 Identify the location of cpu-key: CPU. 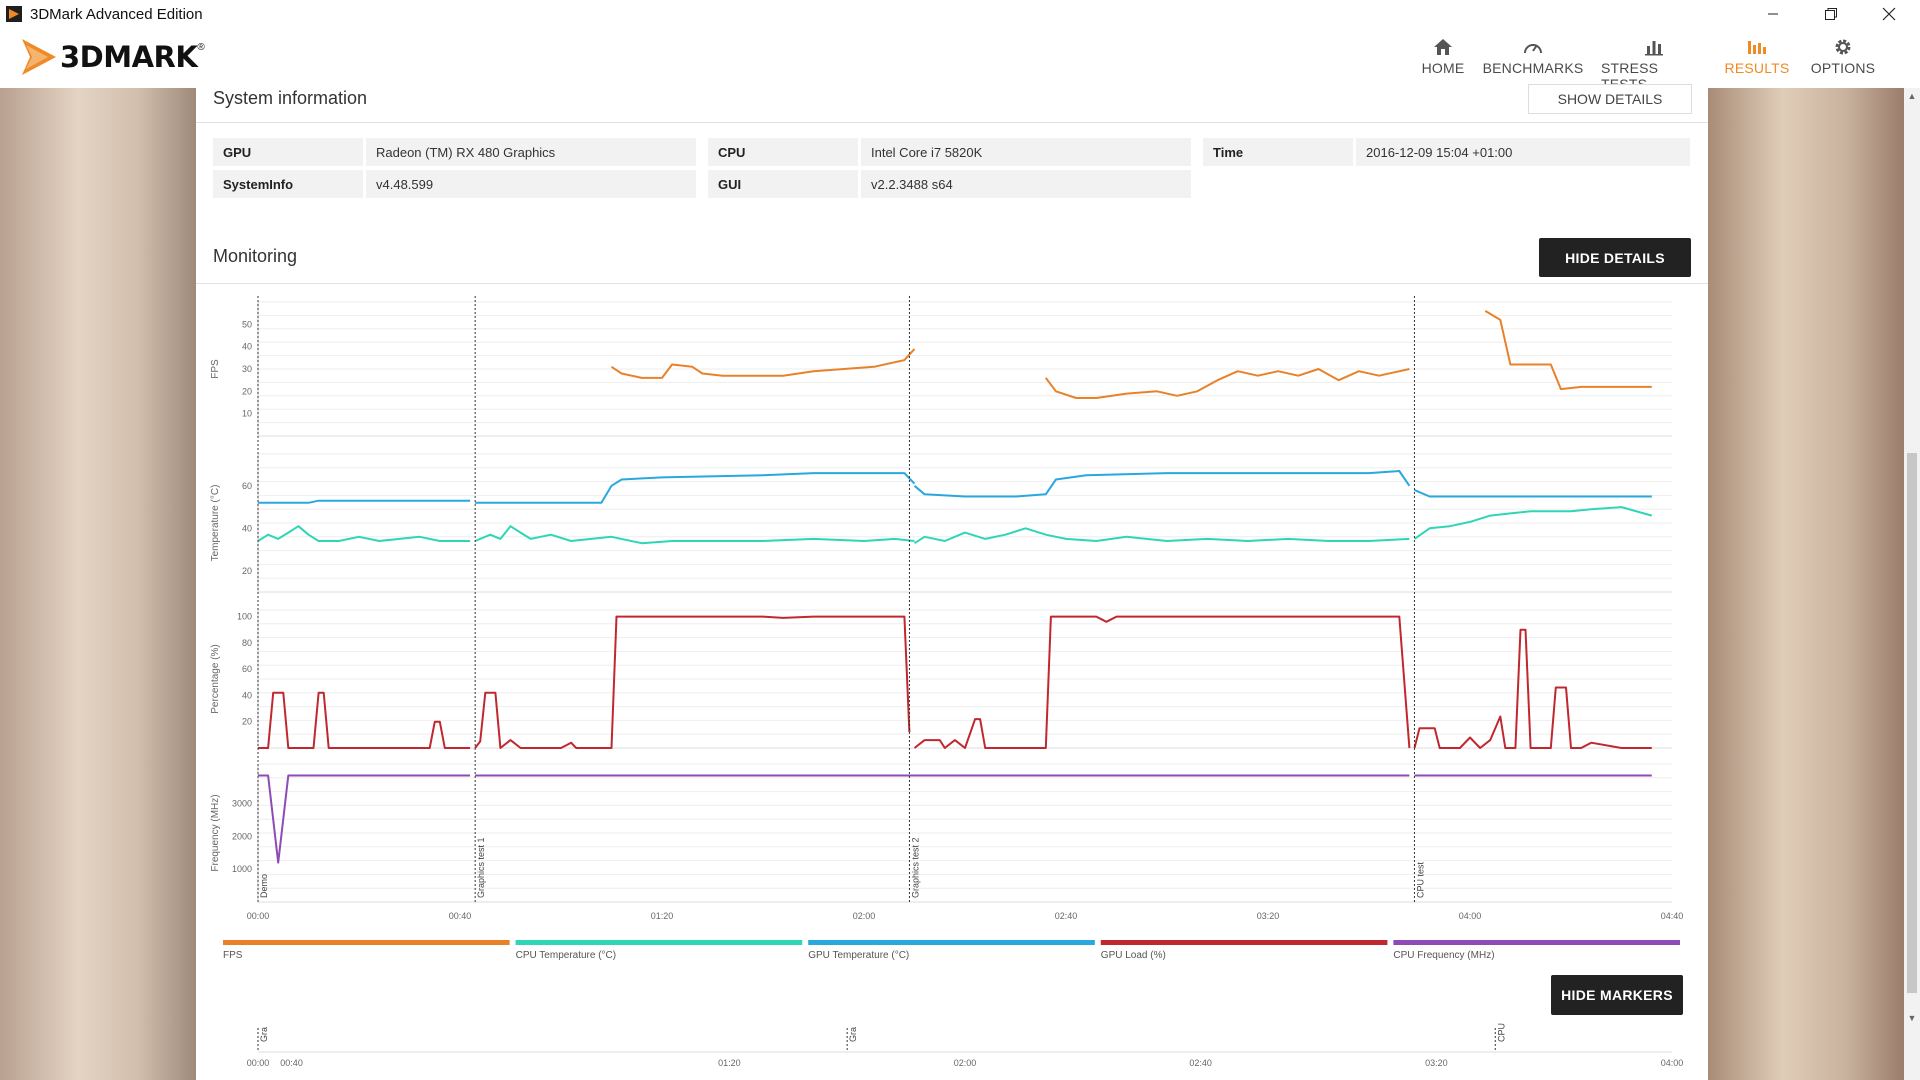
(783, 152).